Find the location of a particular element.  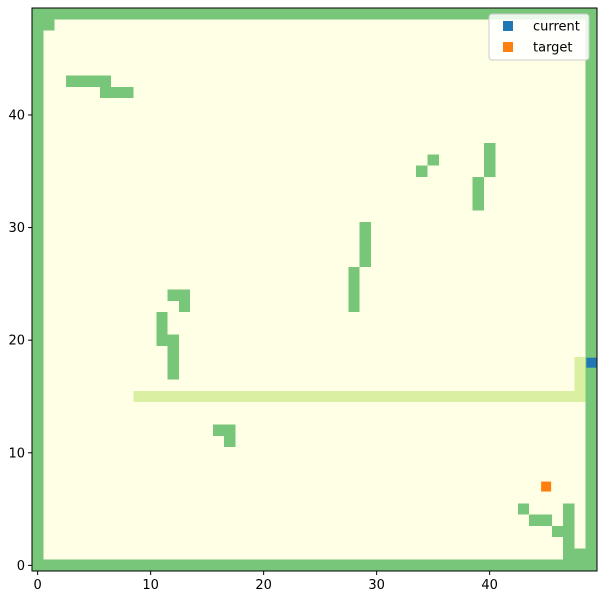

legend-swatch-current is located at coordinates (508, 26).